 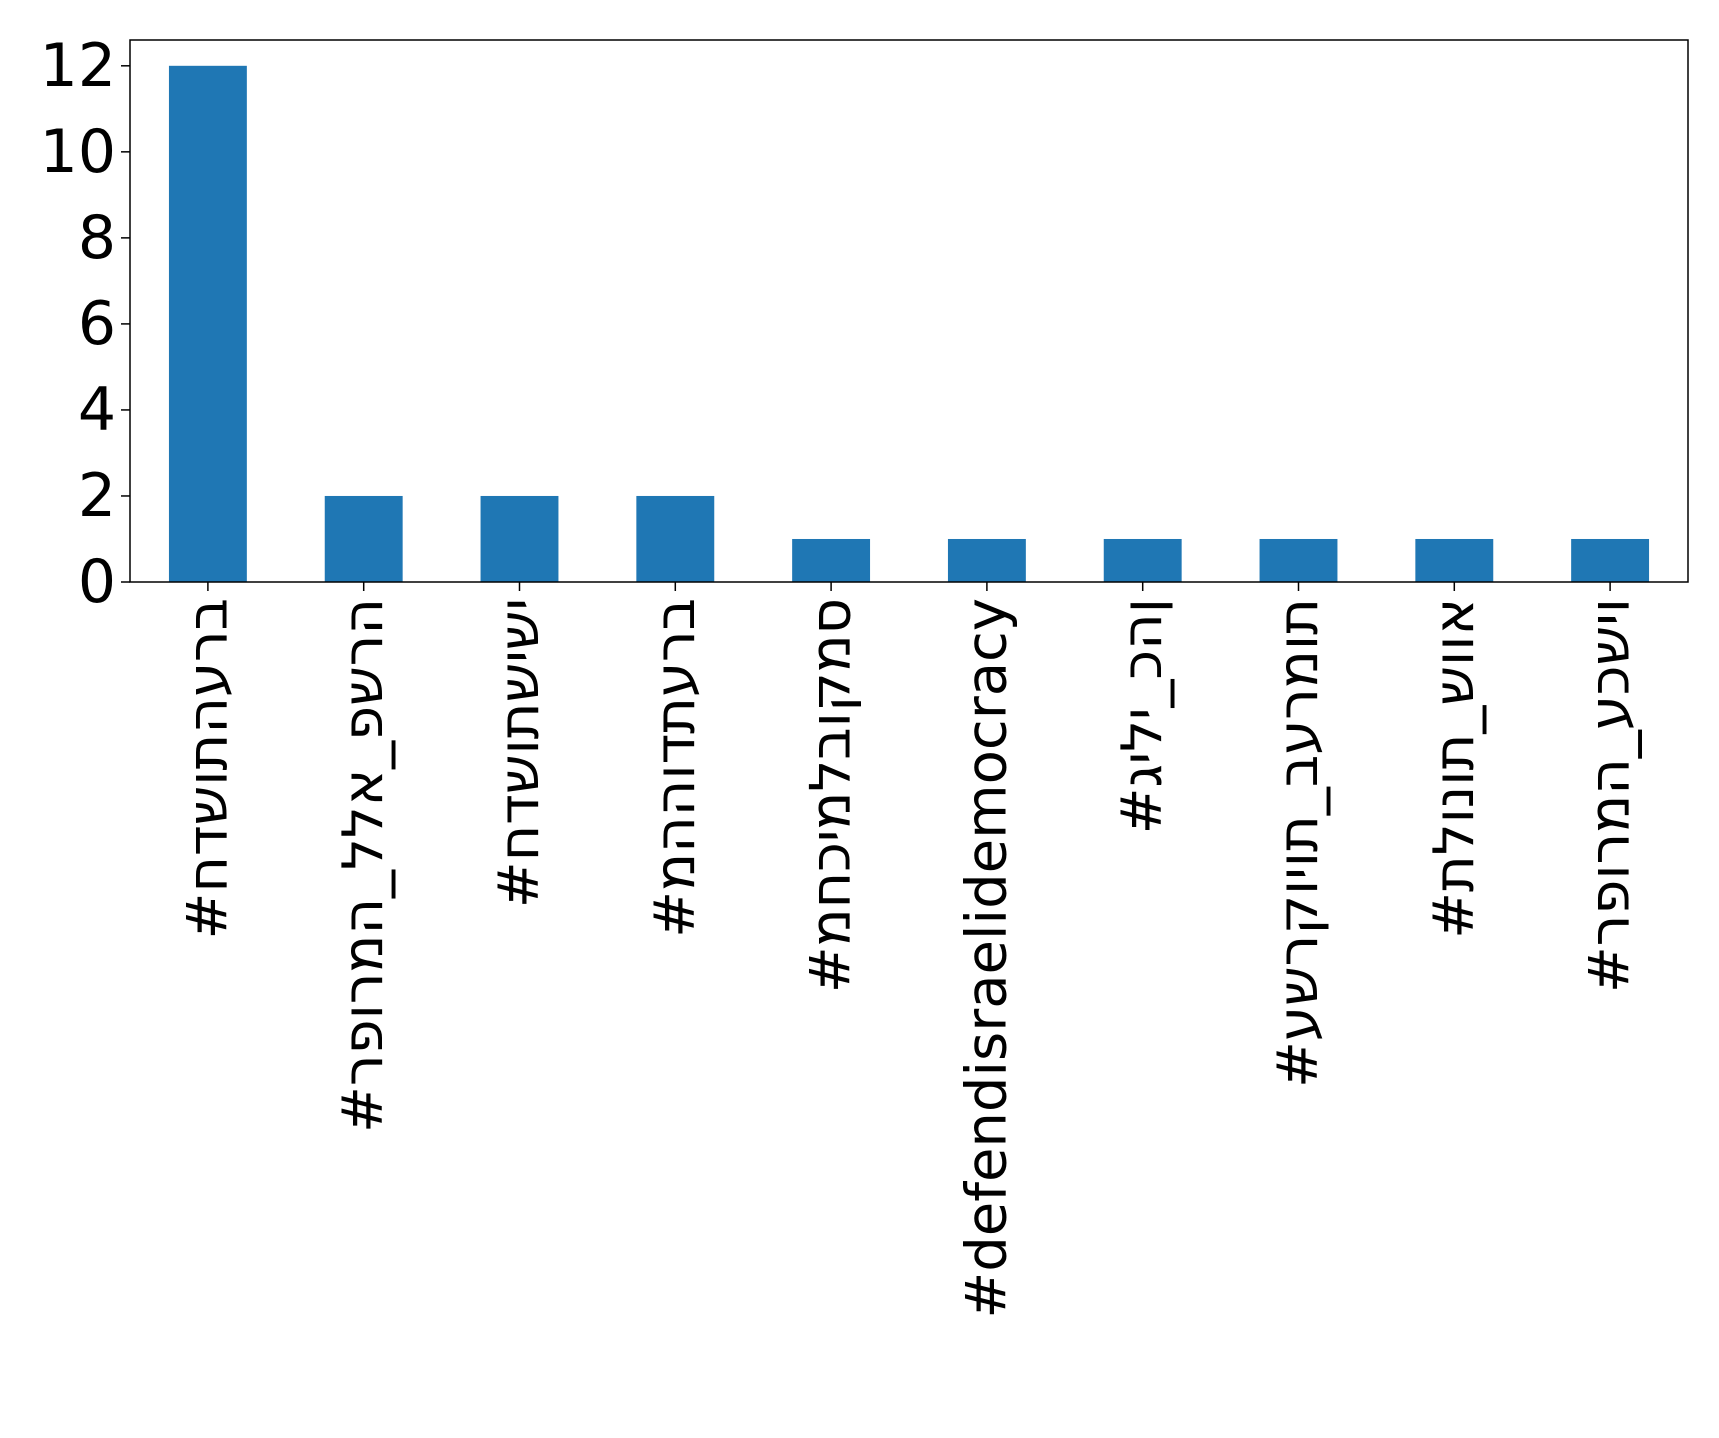 I want to click on y-tick-label: 6, so click(x=97, y=324).